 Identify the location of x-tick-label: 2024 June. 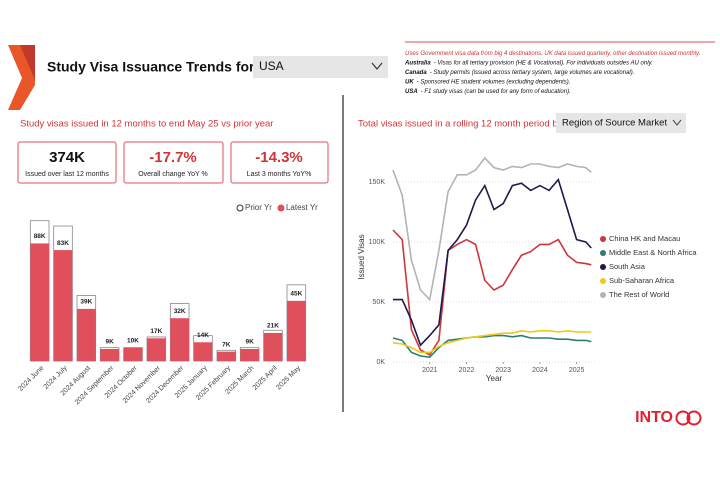
(31, 379).